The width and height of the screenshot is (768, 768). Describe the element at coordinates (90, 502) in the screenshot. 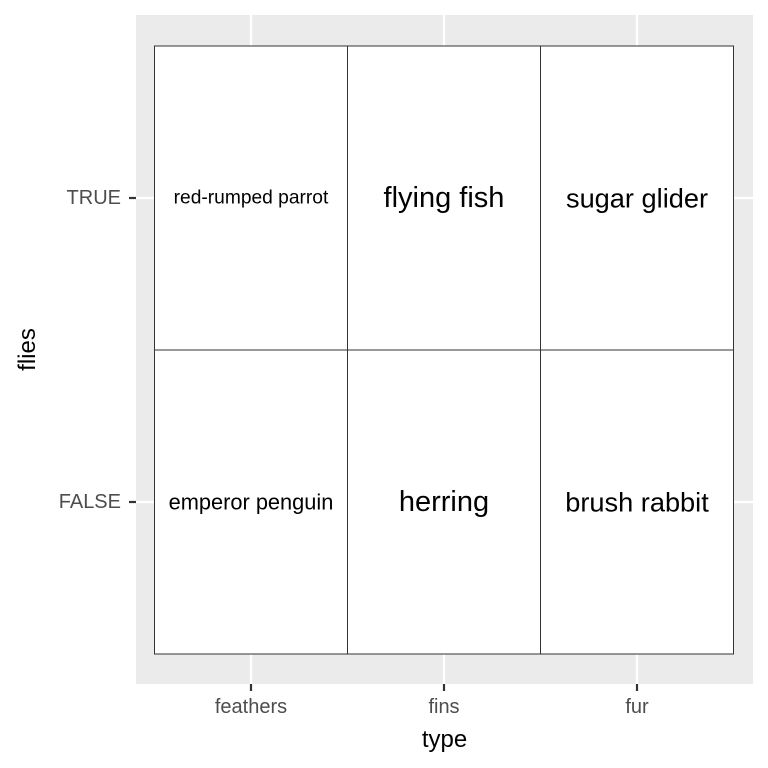

I see `y-tick-label: FALSE` at that location.